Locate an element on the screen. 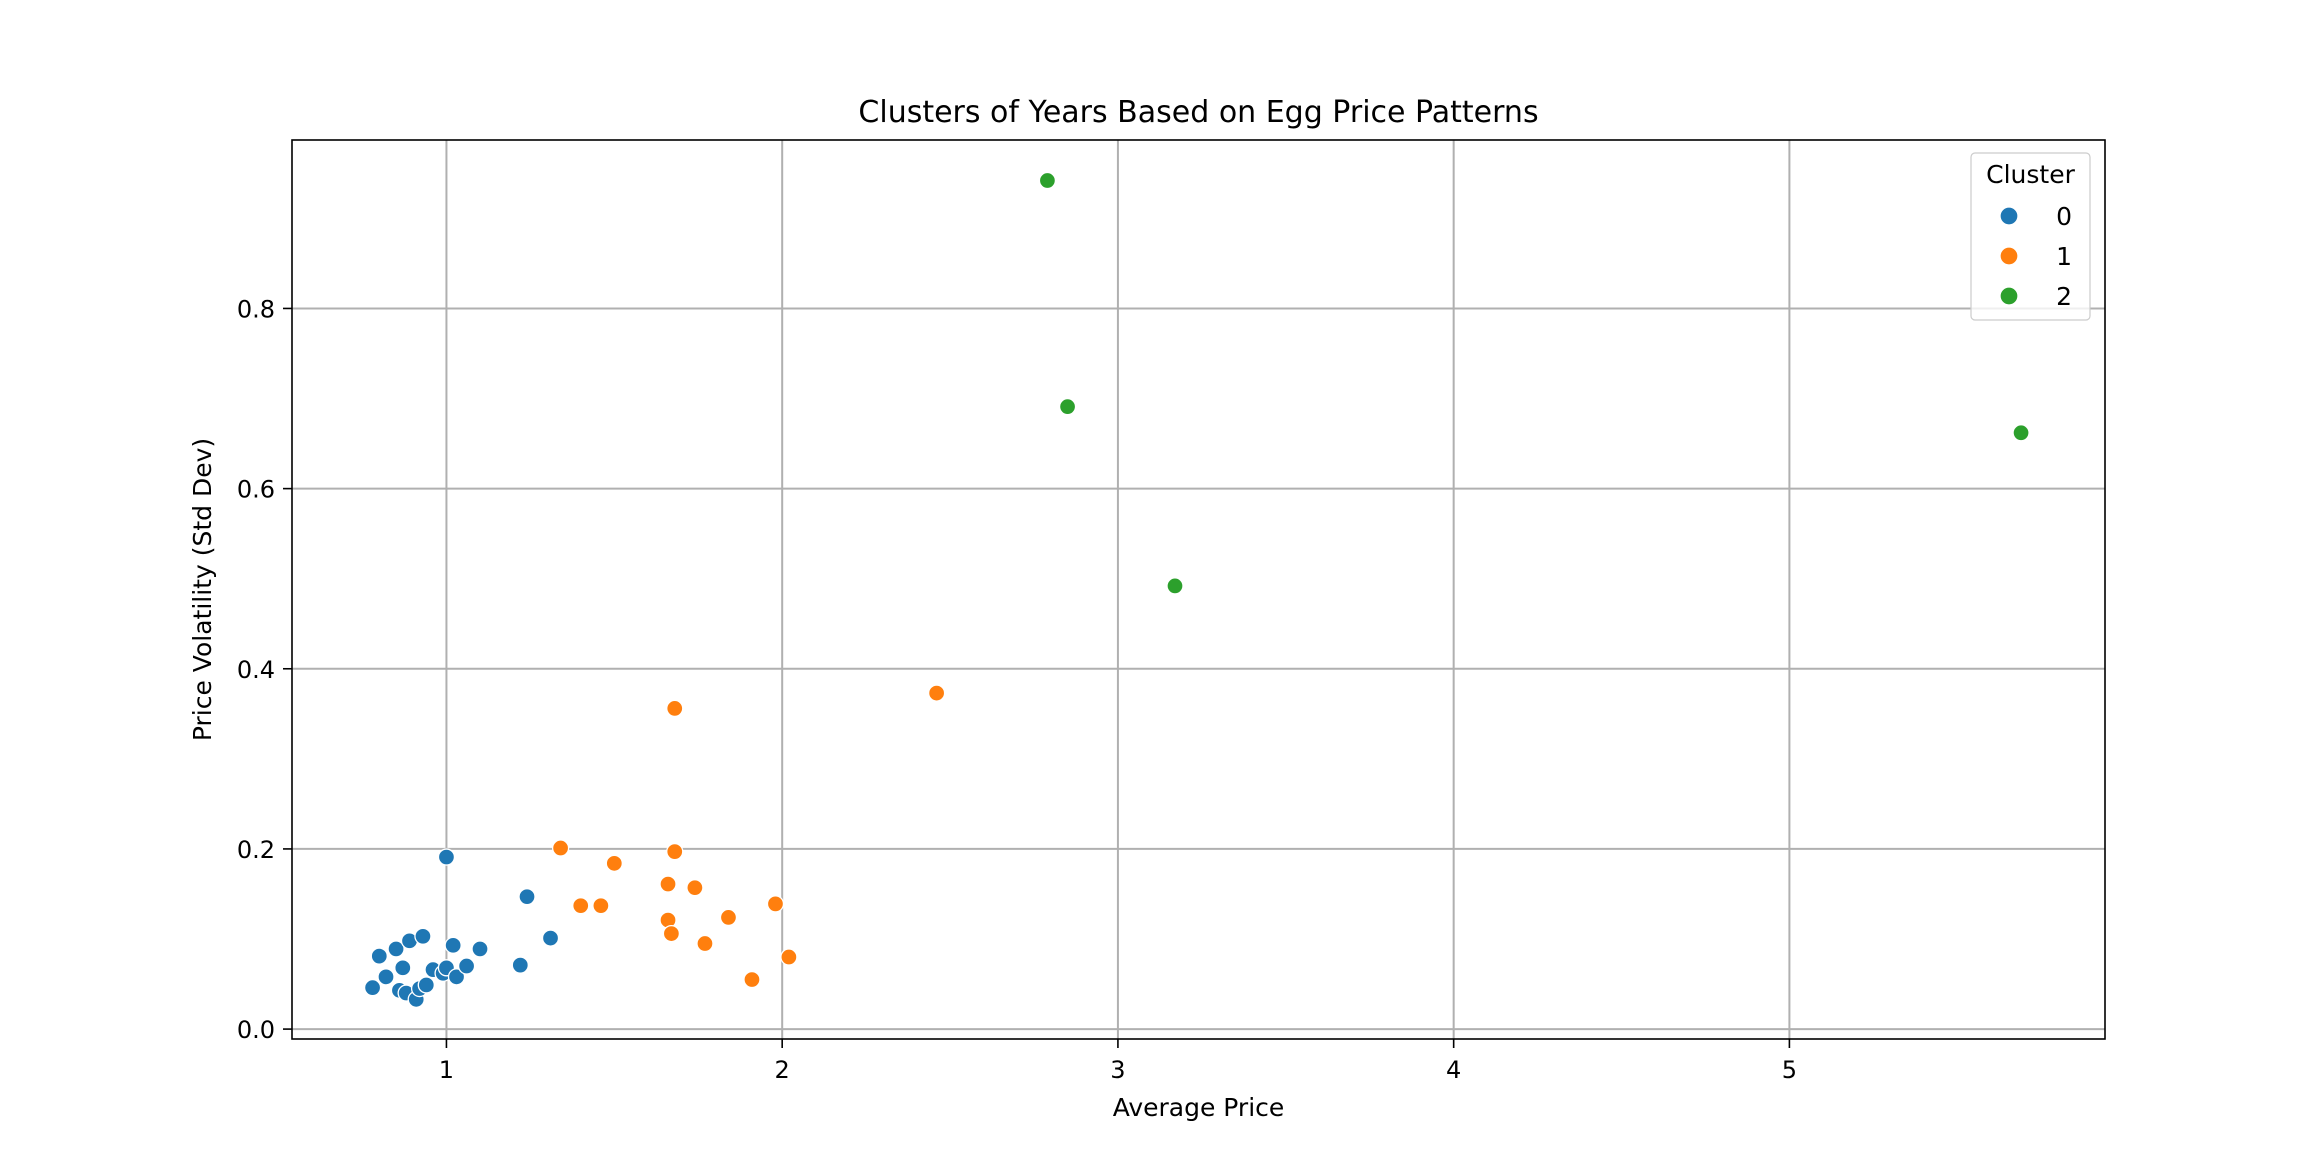  y-tick-label: 0.2 is located at coordinates (256, 850).